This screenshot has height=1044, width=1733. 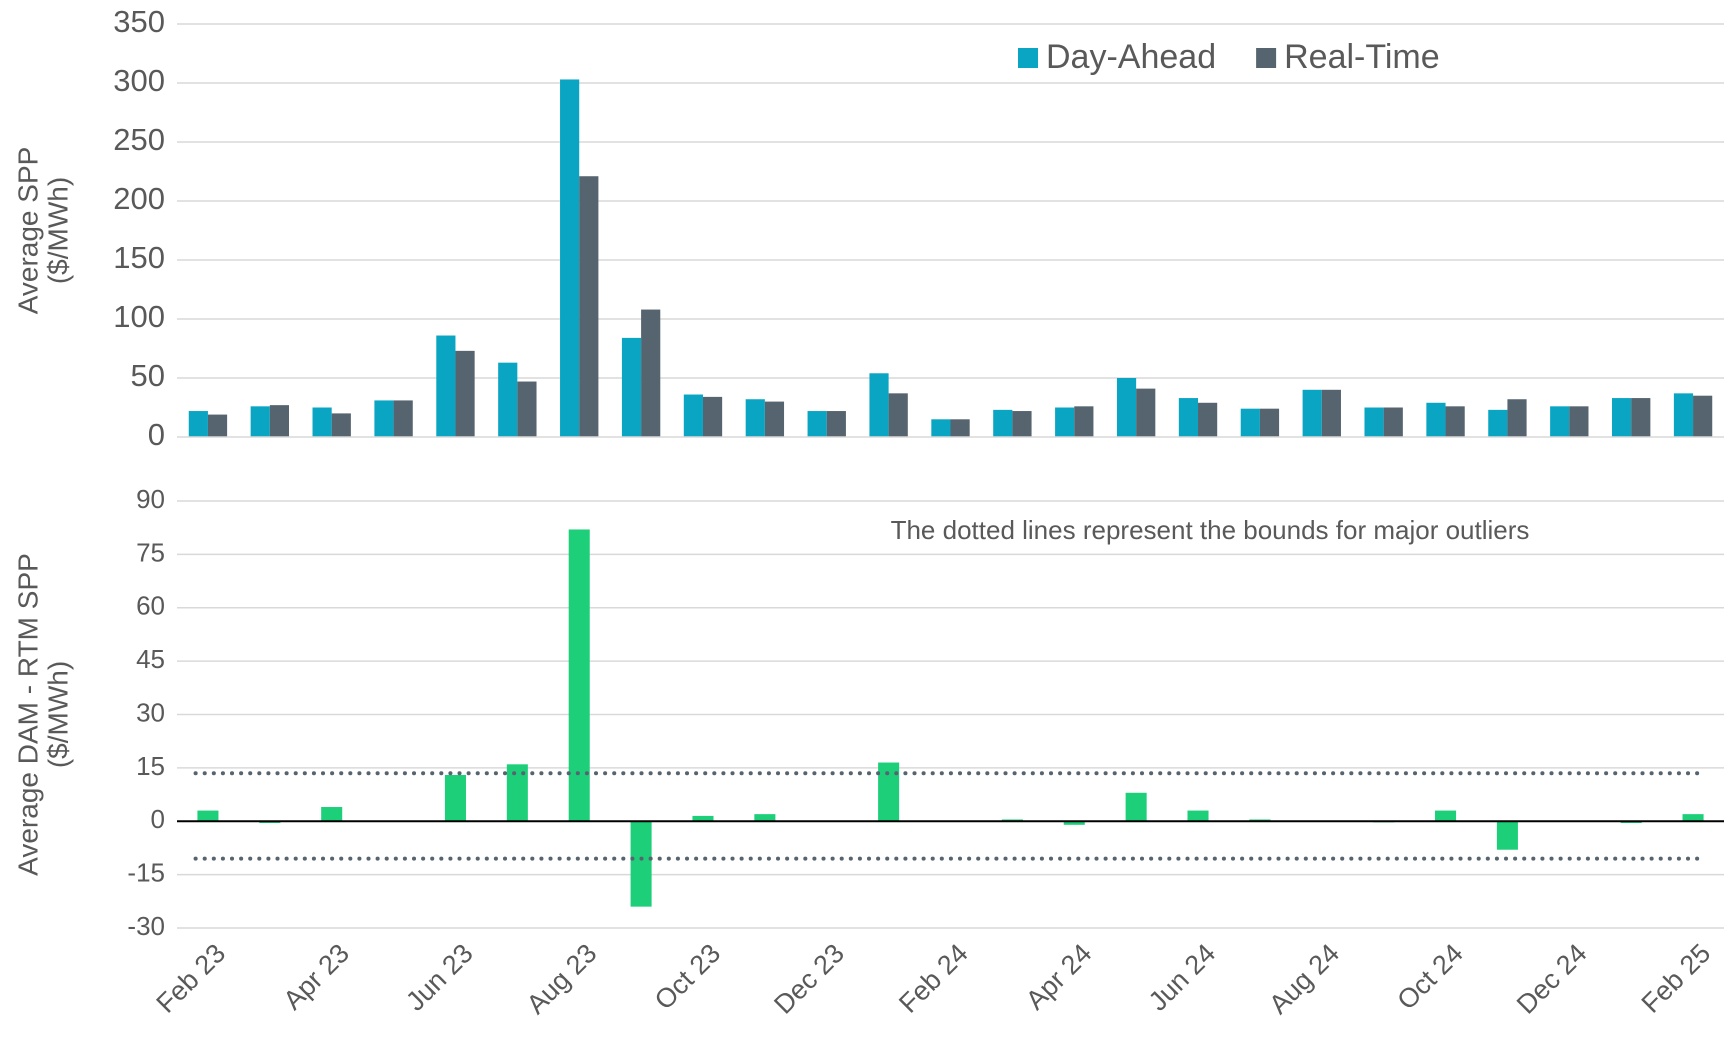 I want to click on y-tick-label: 15, so click(x=150, y=766).